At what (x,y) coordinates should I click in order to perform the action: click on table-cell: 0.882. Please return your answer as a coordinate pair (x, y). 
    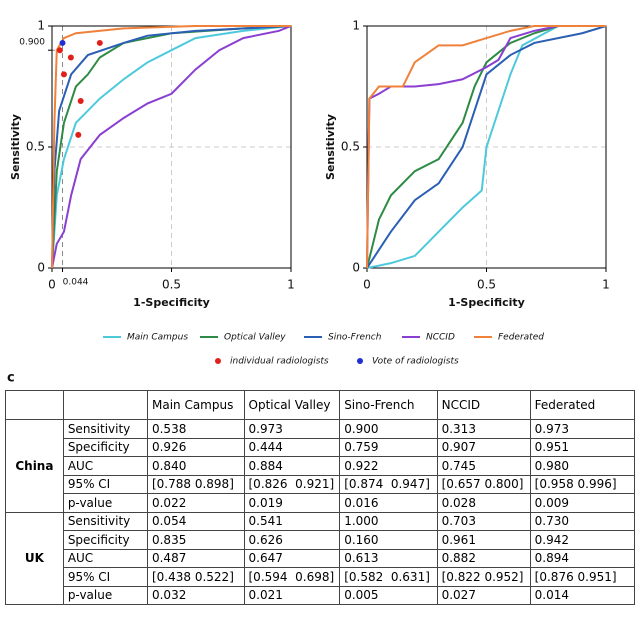
    Looking at the image, I should click on (483, 558).